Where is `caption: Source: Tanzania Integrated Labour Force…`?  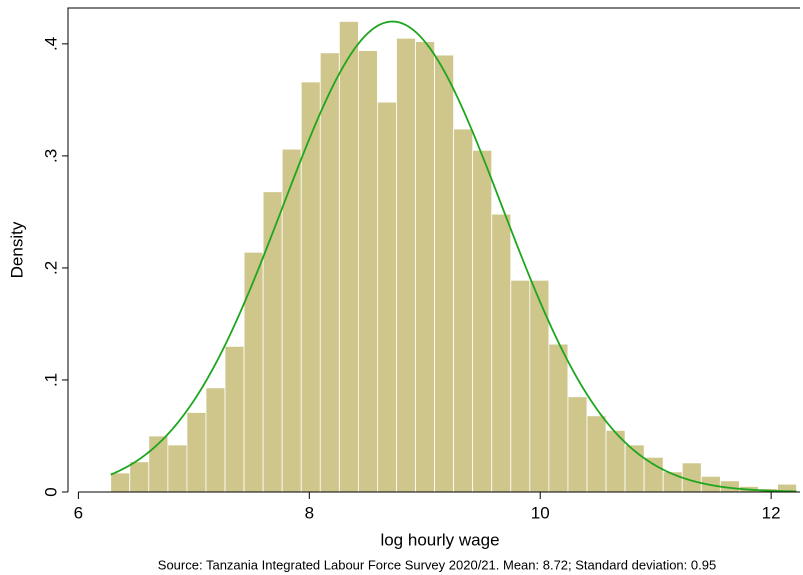 caption: Source: Tanzania Integrated Labour Force… is located at coordinates (437, 564).